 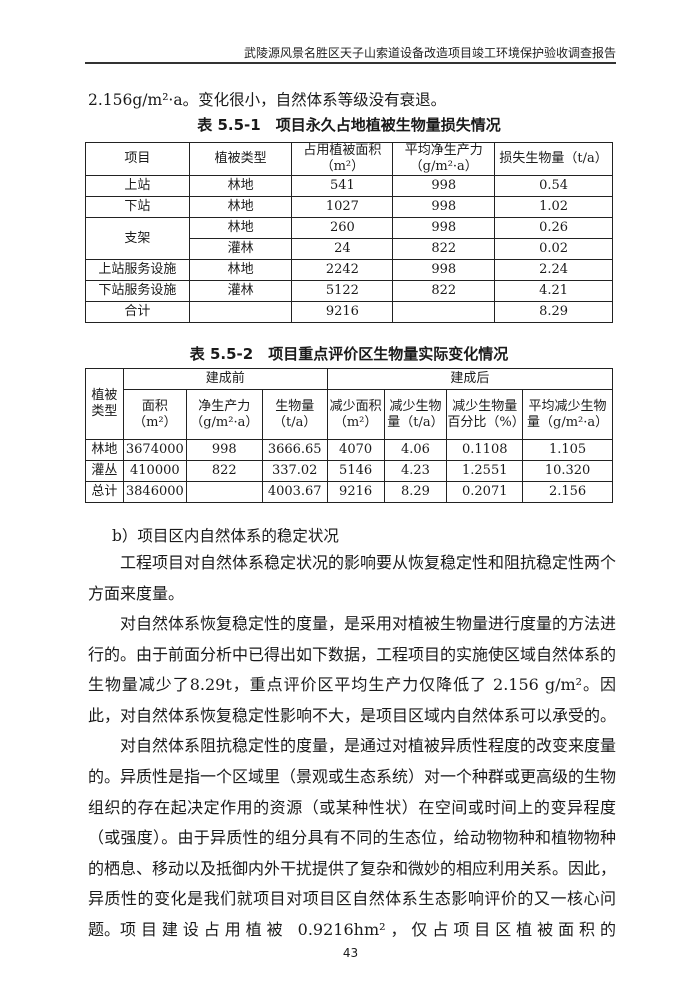 I want to click on table-row: 灌丛 410000 822 337.02 5146 4.23 1.2551 10.320, so click(x=349, y=471).